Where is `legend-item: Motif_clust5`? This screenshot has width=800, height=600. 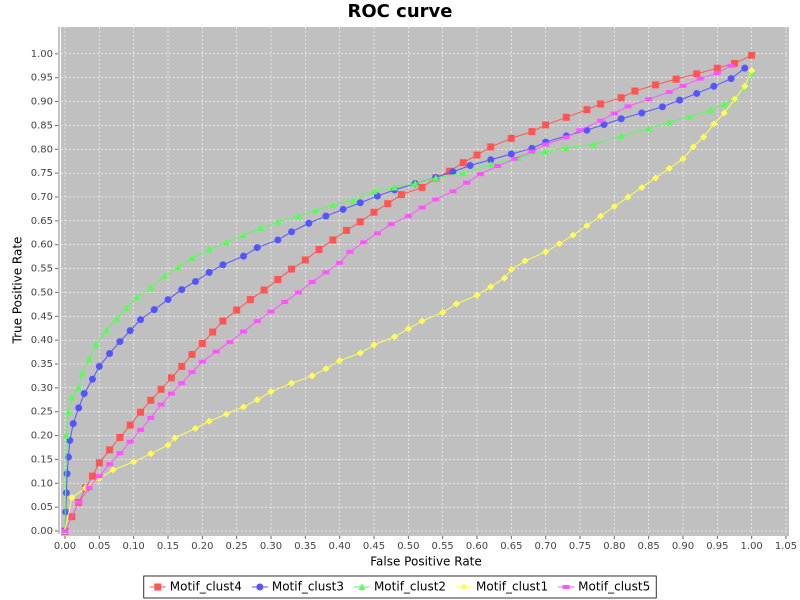
legend-item: Motif_clust5 is located at coordinates (604, 587).